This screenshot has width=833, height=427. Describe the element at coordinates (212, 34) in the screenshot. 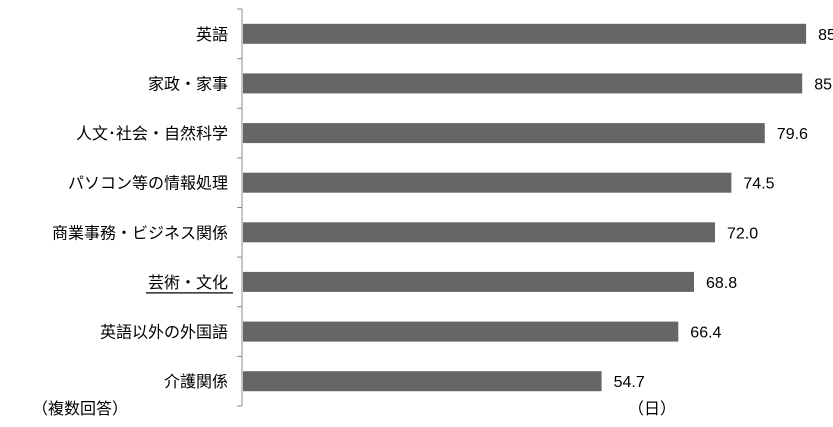

I see `category-label: 英語` at that location.